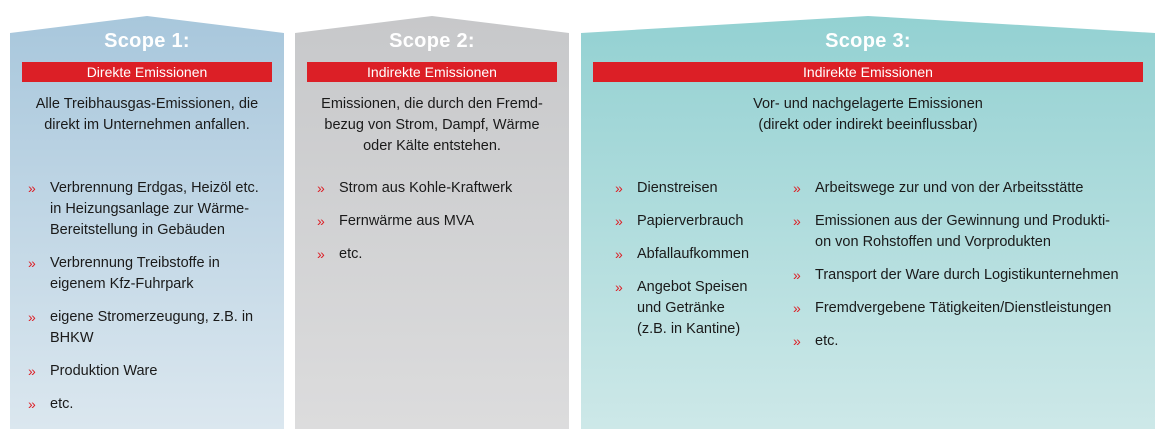 This screenshot has width=1162, height=435. I want to click on list-item-text: on von Rohstoffen und Vorprodukten, so click(933, 242).